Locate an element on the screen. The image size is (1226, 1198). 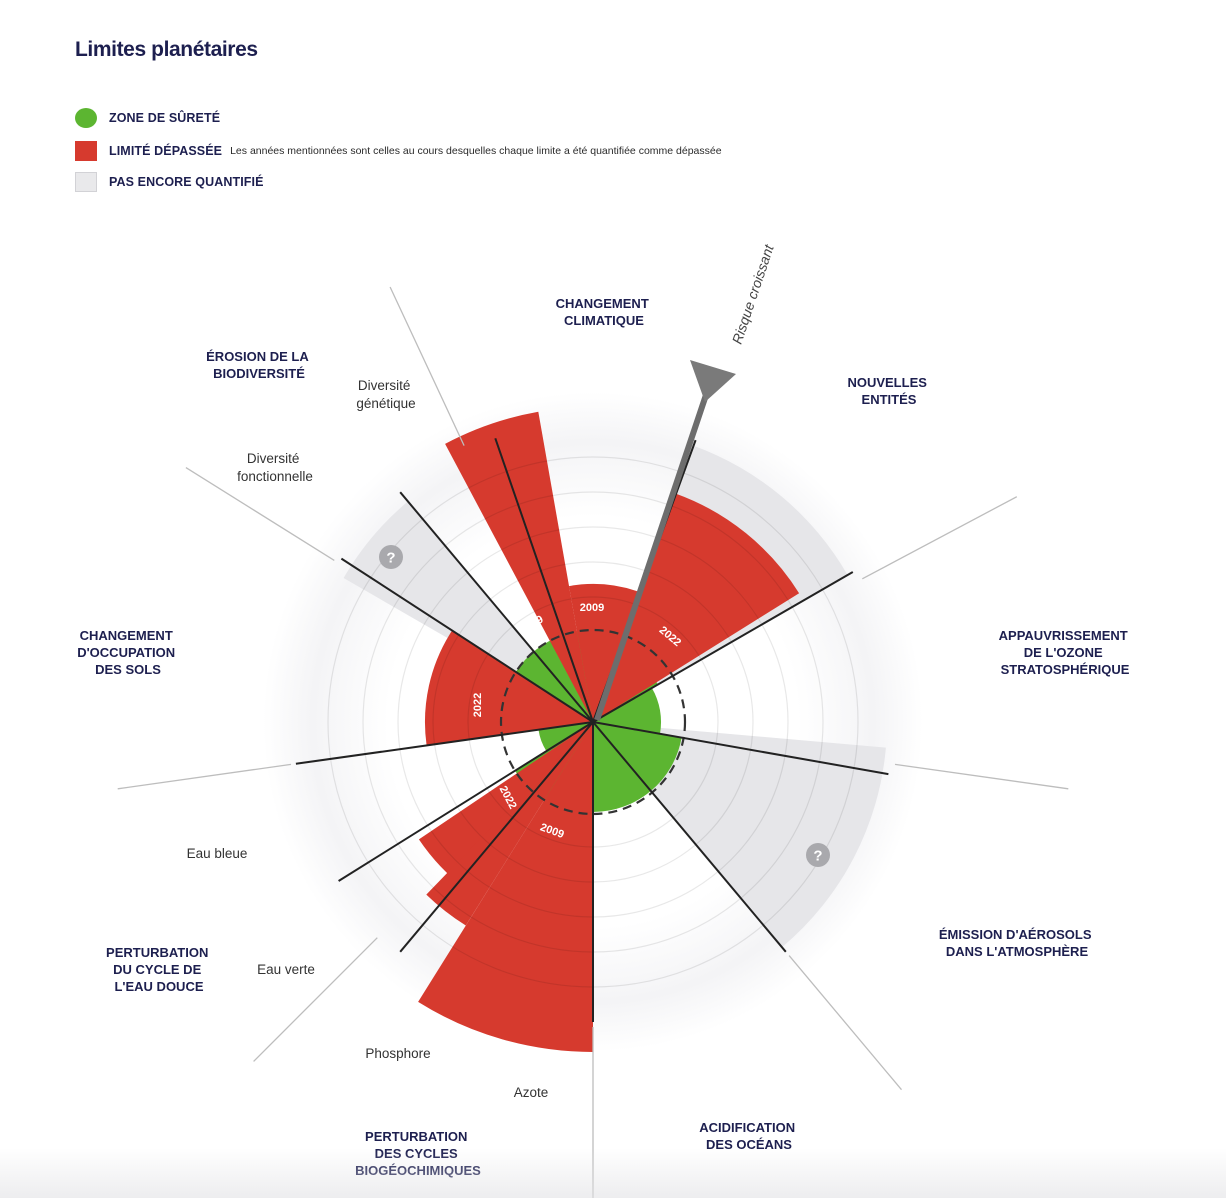
exceeded-sector-genetic-diversity is located at coordinates (519, 566).